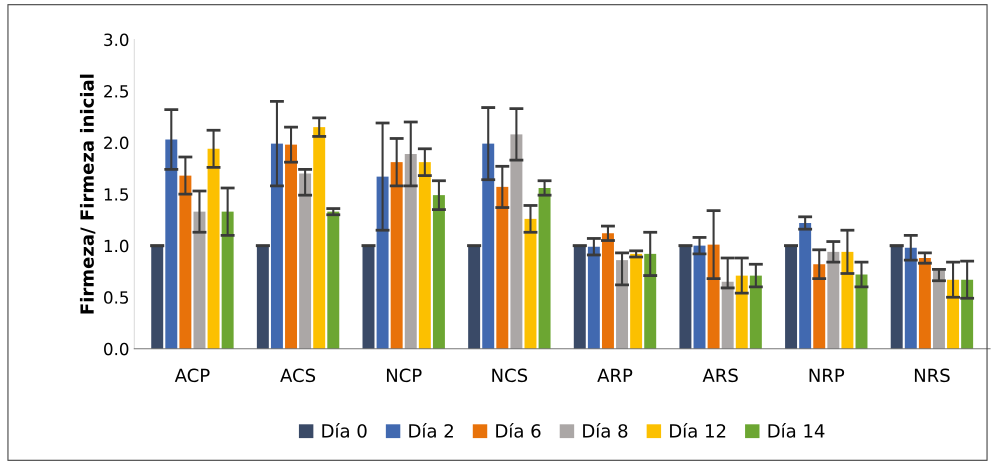 The width and height of the screenshot is (995, 465). What do you see at coordinates (192, 375) in the screenshot?
I see `x-tick-label: ACP` at bounding box center [192, 375].